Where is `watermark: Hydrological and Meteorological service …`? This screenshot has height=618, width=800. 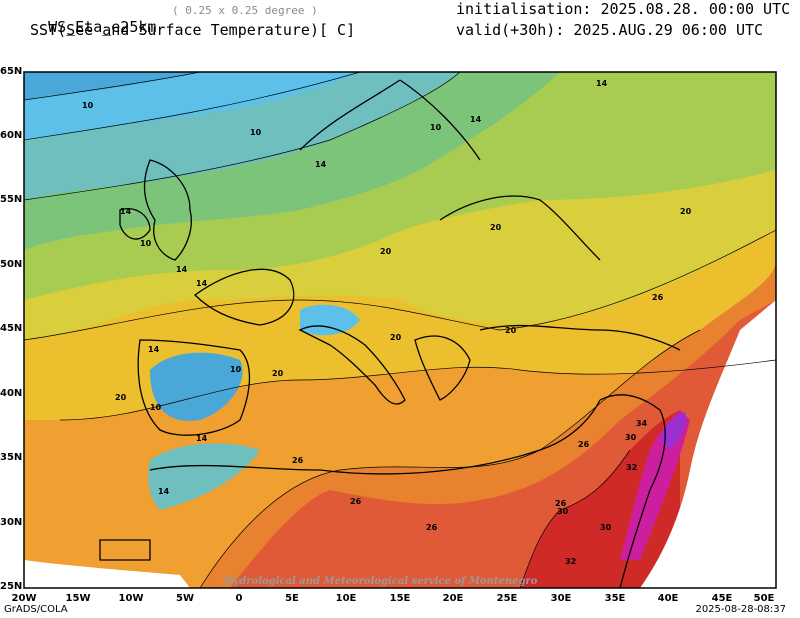 watermark: Hydrological and Meteorological service … is located at coordinates (380, 581).